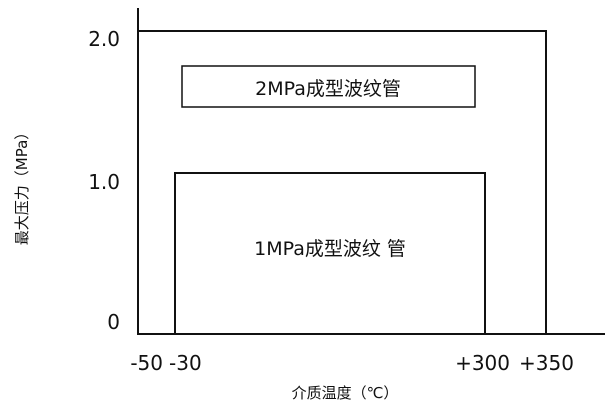 The image size is (609, 409). I want to click on x-tick-neg30: -30, so click(185, 363).